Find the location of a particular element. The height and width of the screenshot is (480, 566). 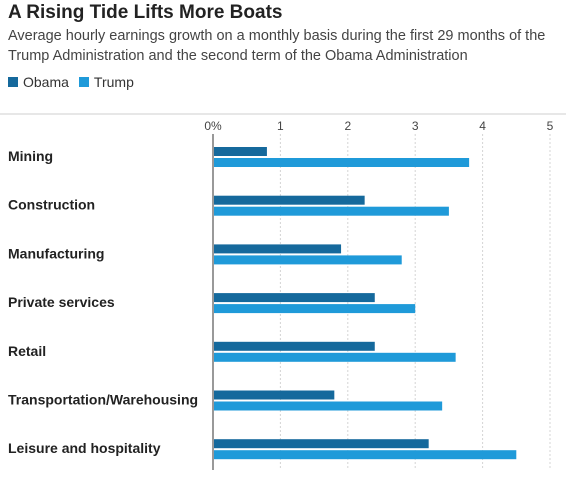

x-tick-label: 2 is located at coordinates (347, 126).